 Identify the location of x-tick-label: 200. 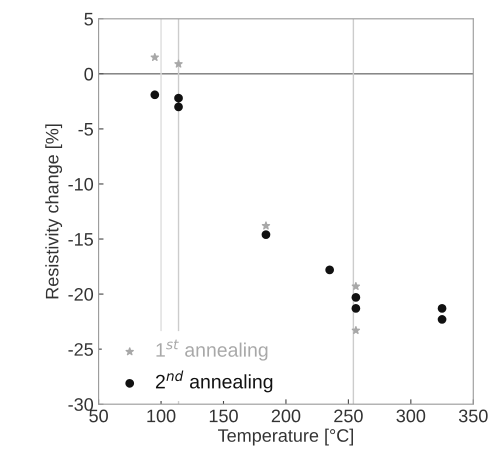
(286, 416).